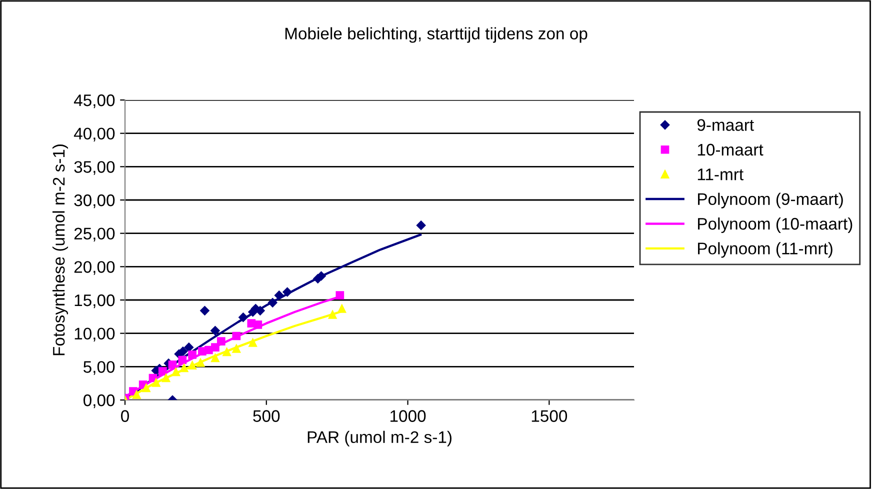 The width and height of the screenshot is (872, 489). I want to click on x-tick-label: 1500, so click(550, 416).